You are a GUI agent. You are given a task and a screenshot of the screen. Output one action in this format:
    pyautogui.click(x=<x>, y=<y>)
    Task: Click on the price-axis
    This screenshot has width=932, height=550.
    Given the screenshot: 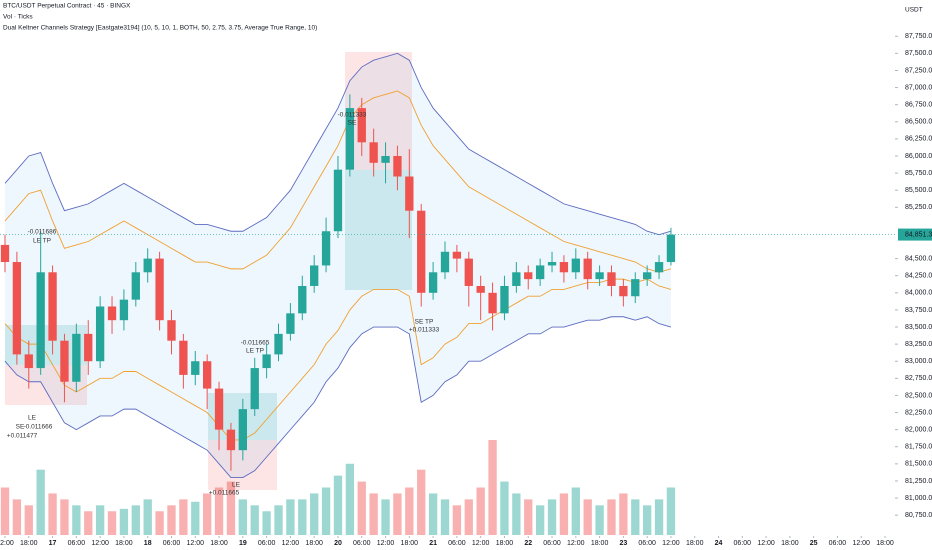 What is the action you would take?
    pyautogui.click(x=913, y=275)
    